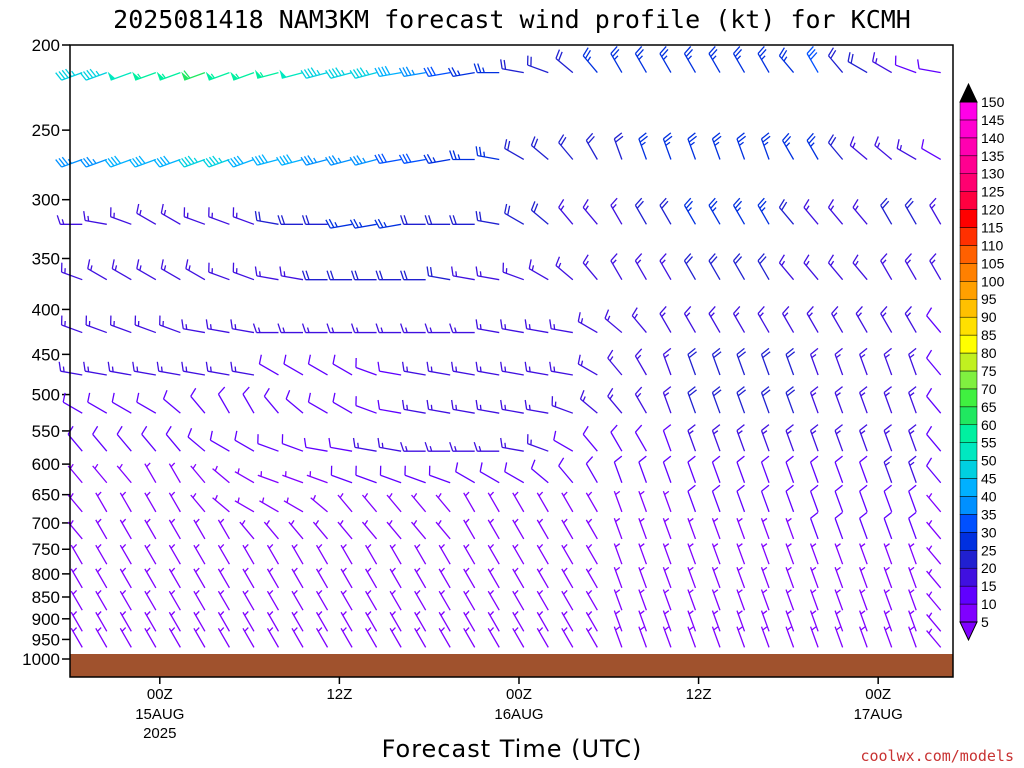  Describe the element at coordinates (989, 335) in the screenshot. I see `colorbar-tick-label: 85` at that location.